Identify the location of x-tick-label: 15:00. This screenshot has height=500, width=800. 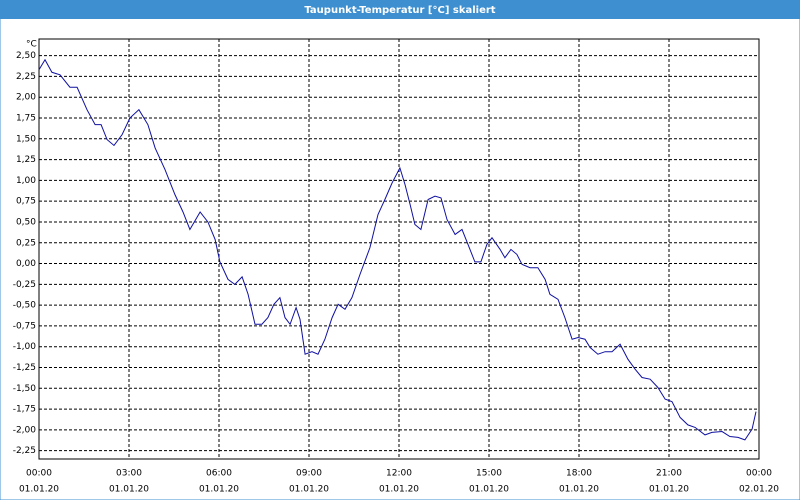
(489, 474).